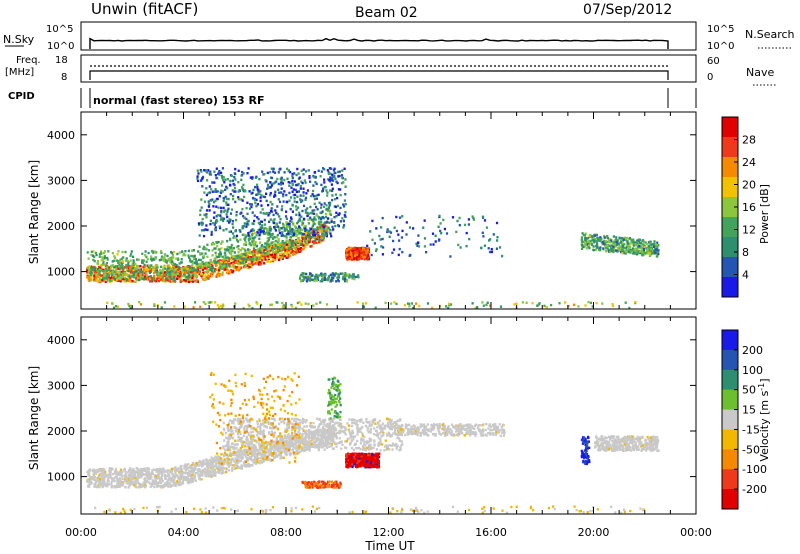  Describe the element at coordinates (144, 9) in the screenshot. I see `station-title: Unwin (fitACF)` at that location.